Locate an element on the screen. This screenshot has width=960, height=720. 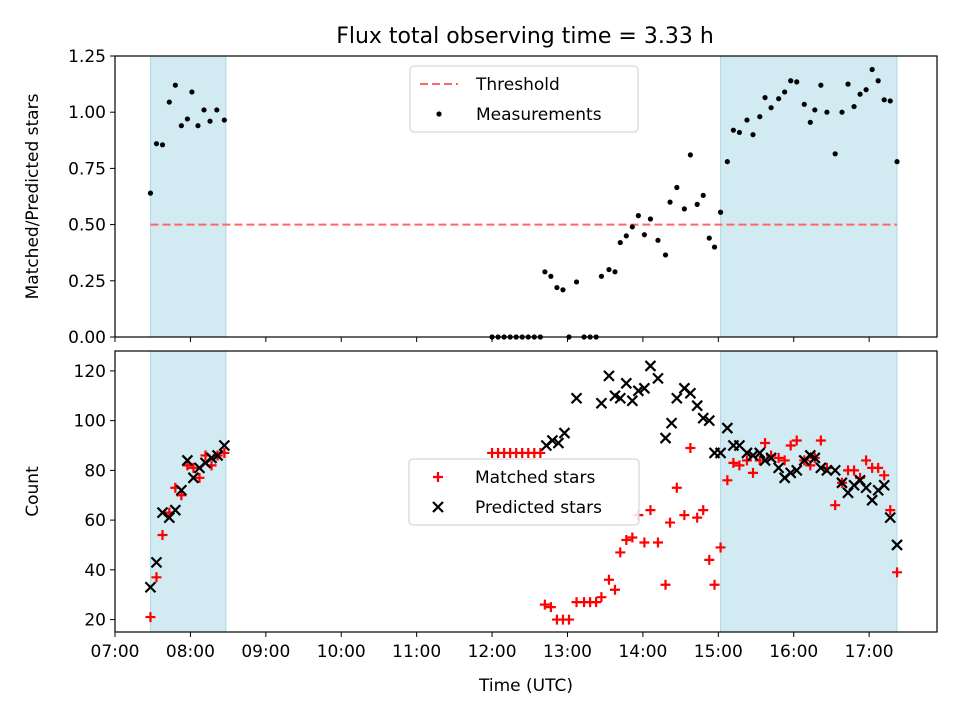
x-tick-label: 09:00 is located at coordinates (265, 652).